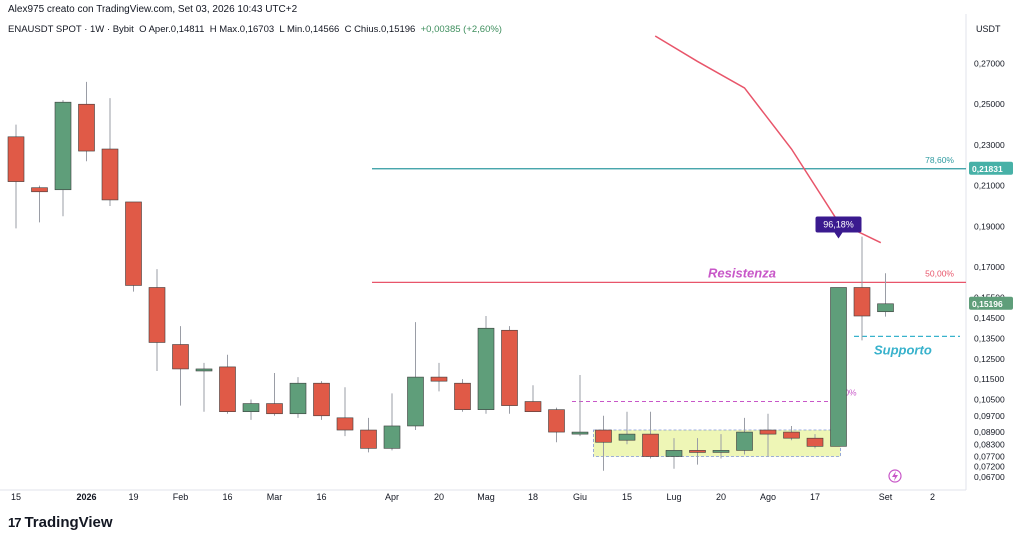 The height and width of the screenshot is (544, 1024). What do you see at coordinates (742, 272) in the screenshot?
I see `resistance-label: Resistenza` at bounding box center [742, 272].